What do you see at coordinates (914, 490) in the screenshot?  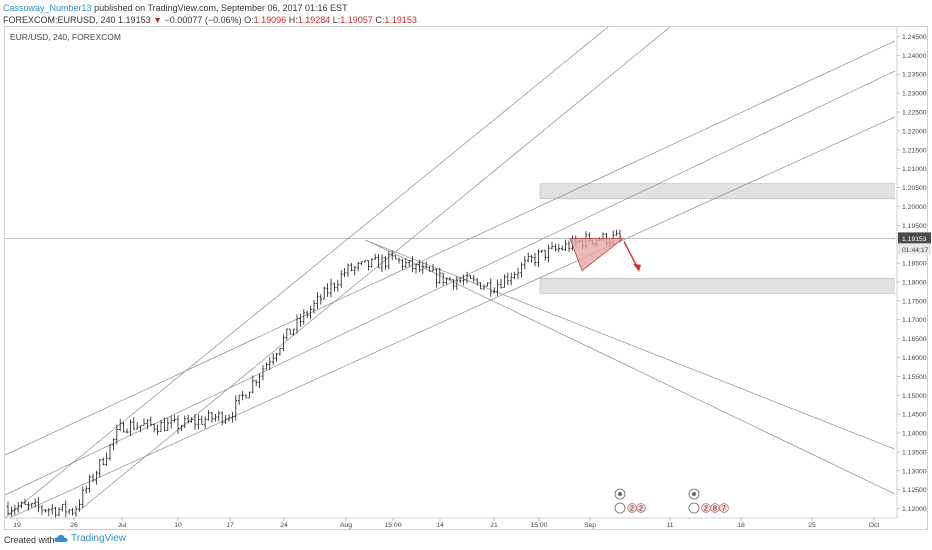 I see `y-tick-label: 1.12500` at bounding box center [914, 490].